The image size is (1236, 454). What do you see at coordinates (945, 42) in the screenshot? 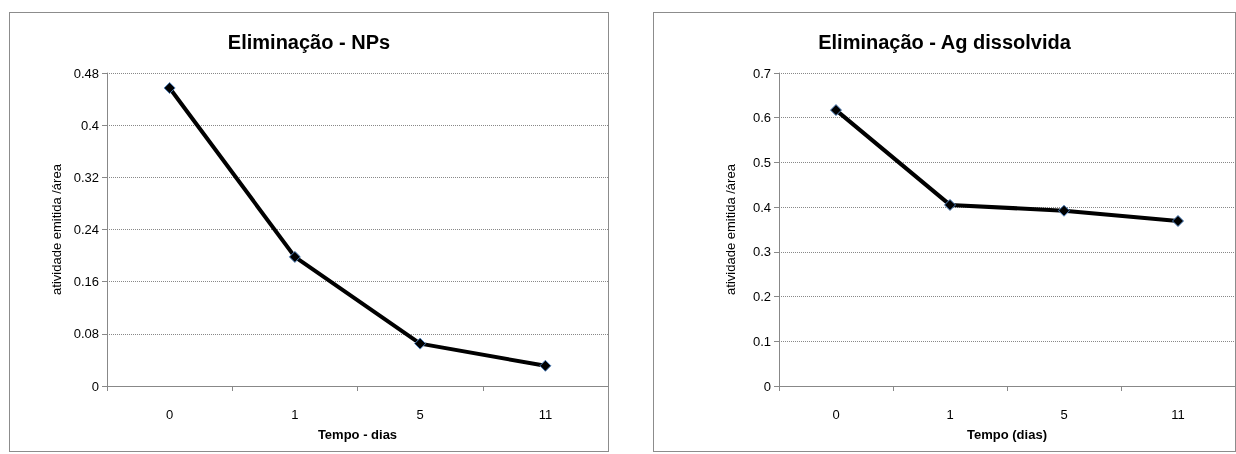
I see `chart-title: Eliminação - Ag dissolvida` at bounding box center [945, 42].